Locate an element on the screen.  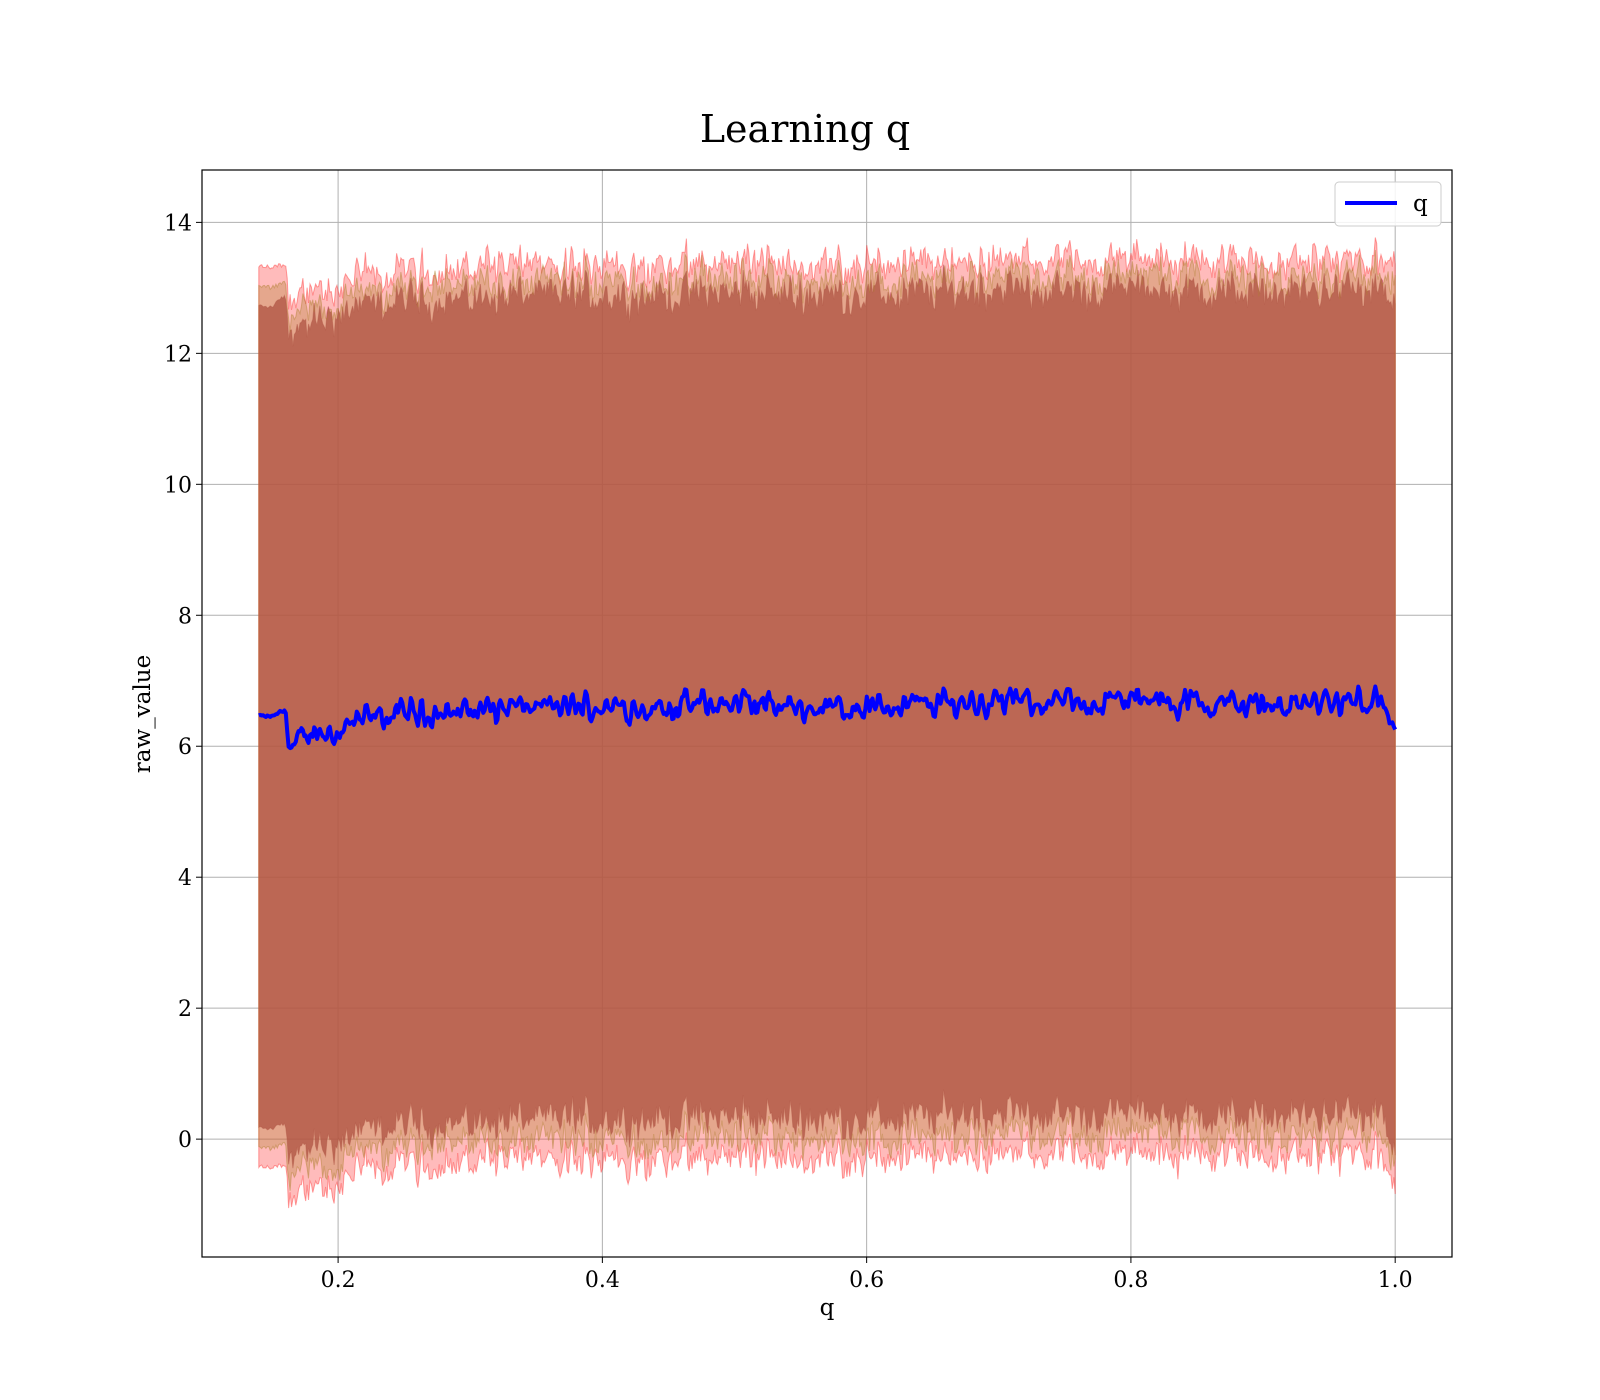
y-tick-label: 0 is located at coordinates (185, 1140).